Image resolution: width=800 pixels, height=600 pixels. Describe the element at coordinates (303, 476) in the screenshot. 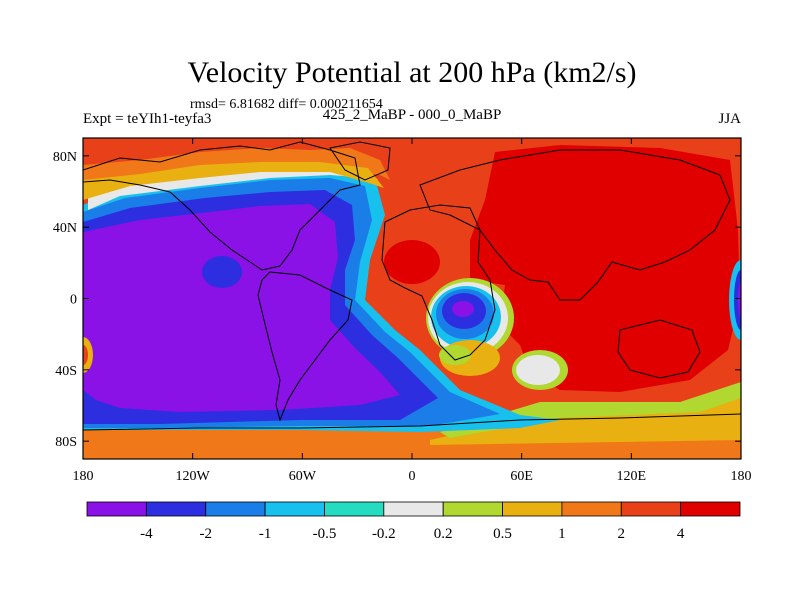

I see `x-tick-label: 60W` at that location.